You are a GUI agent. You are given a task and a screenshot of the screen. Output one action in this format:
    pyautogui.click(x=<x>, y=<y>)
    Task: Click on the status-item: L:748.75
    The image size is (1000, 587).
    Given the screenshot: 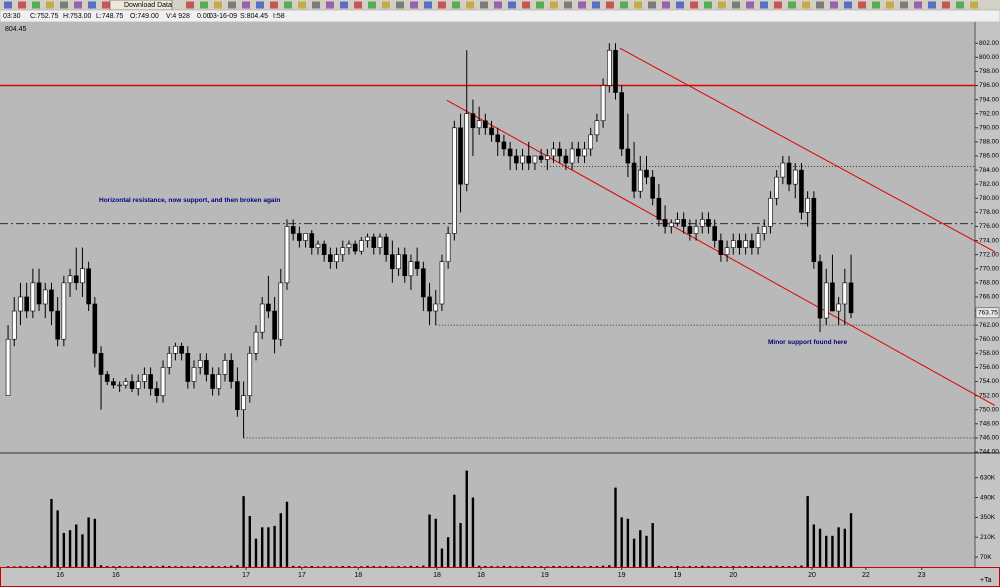 What is the action you would take?
    pyautogui.click(x=109, y=16)
    